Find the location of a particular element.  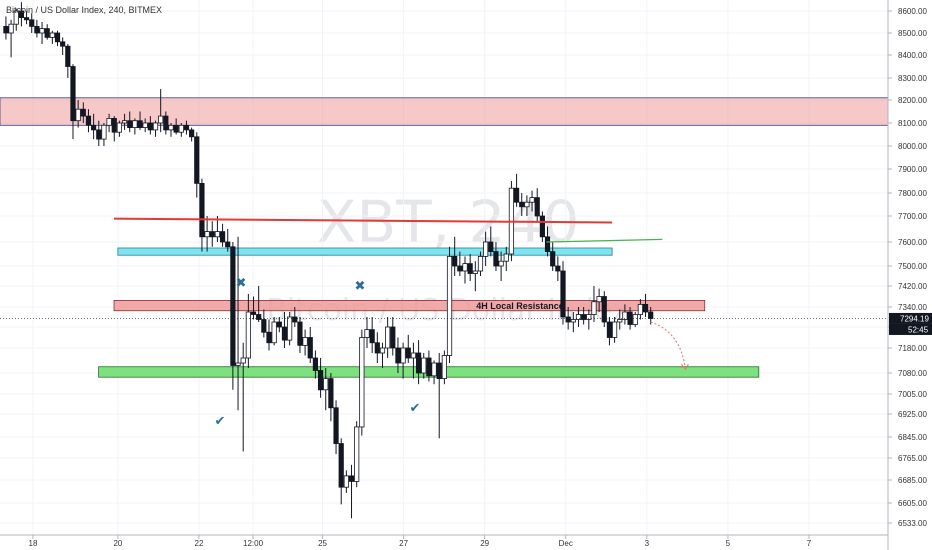

zone-local-resistance is located at coordinates (409, 306).